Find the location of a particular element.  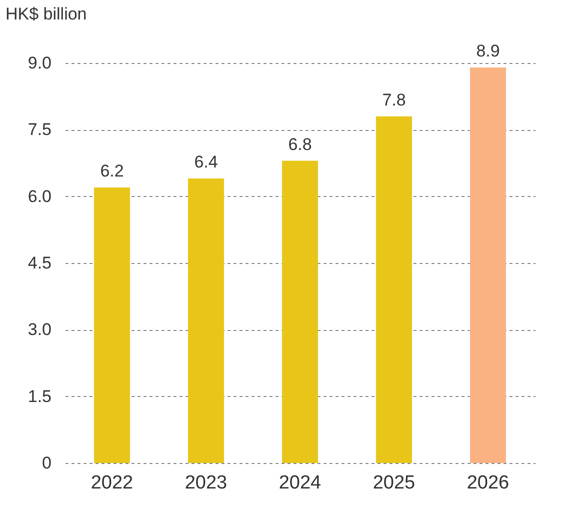

y-tick-label: 6.0 is located at coordinates (40, 196).